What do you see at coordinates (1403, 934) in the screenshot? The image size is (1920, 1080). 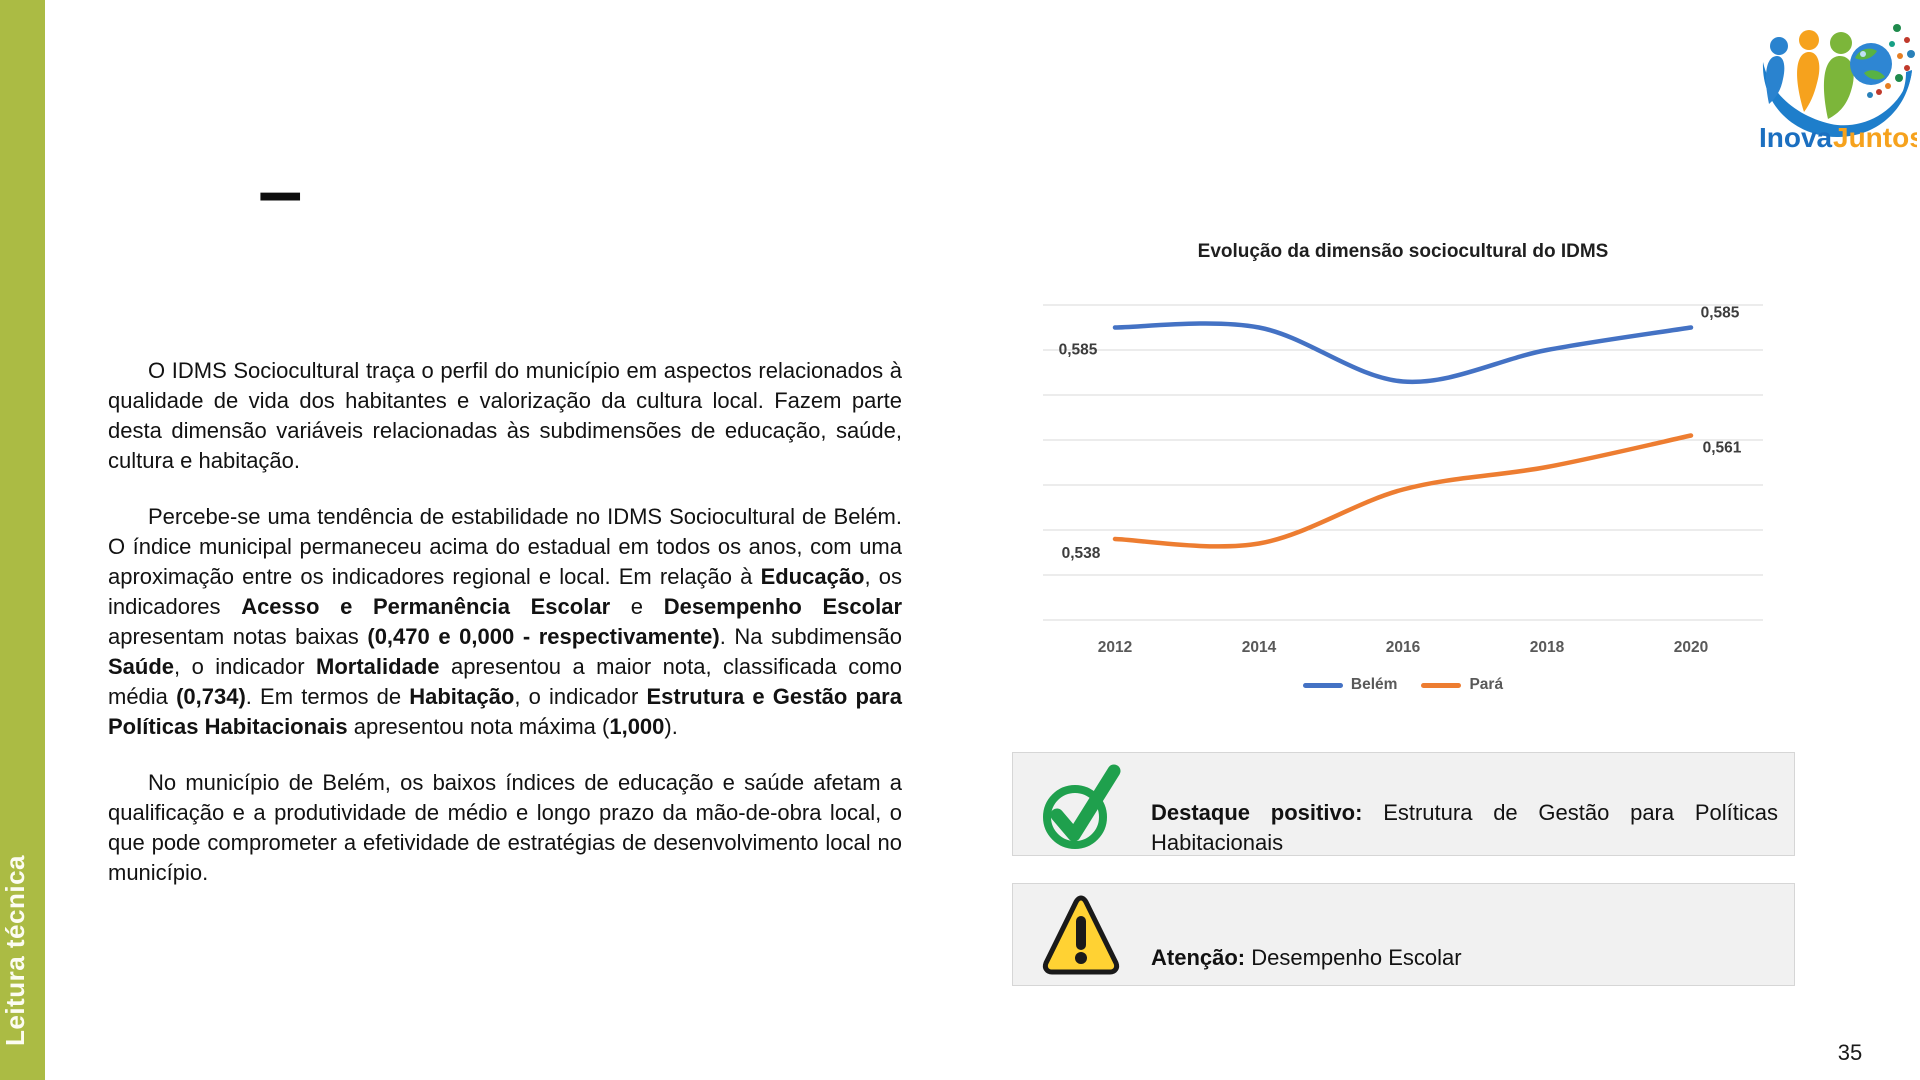 I see `attention-box: Atenção: Desempenho Escolar` at bounding box center [1403, 934].